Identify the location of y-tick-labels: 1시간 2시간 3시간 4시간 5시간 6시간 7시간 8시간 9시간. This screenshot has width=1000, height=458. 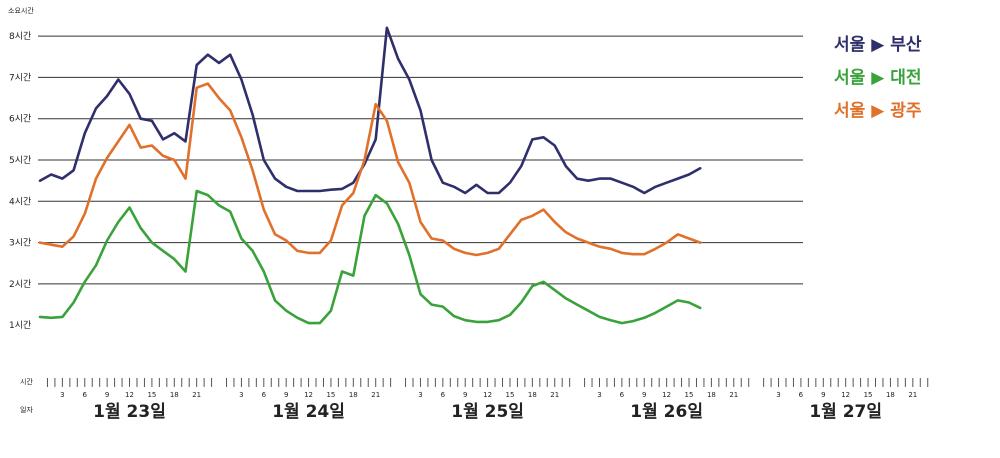
(20, 165).